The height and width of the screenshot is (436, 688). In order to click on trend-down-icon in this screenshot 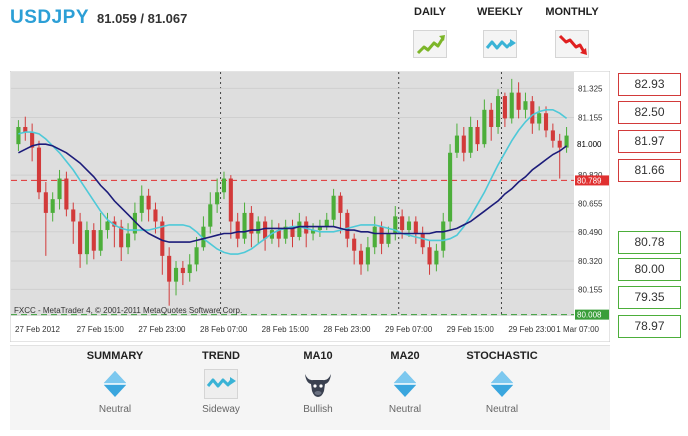, I will do `click(572, 44)`.